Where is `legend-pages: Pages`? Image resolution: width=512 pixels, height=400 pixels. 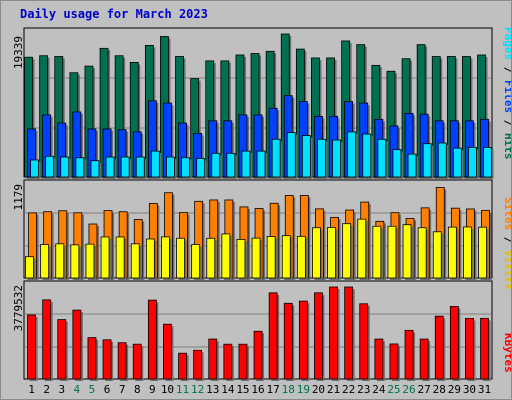 legend-pages: Pages is located at coordinates (506, 43).